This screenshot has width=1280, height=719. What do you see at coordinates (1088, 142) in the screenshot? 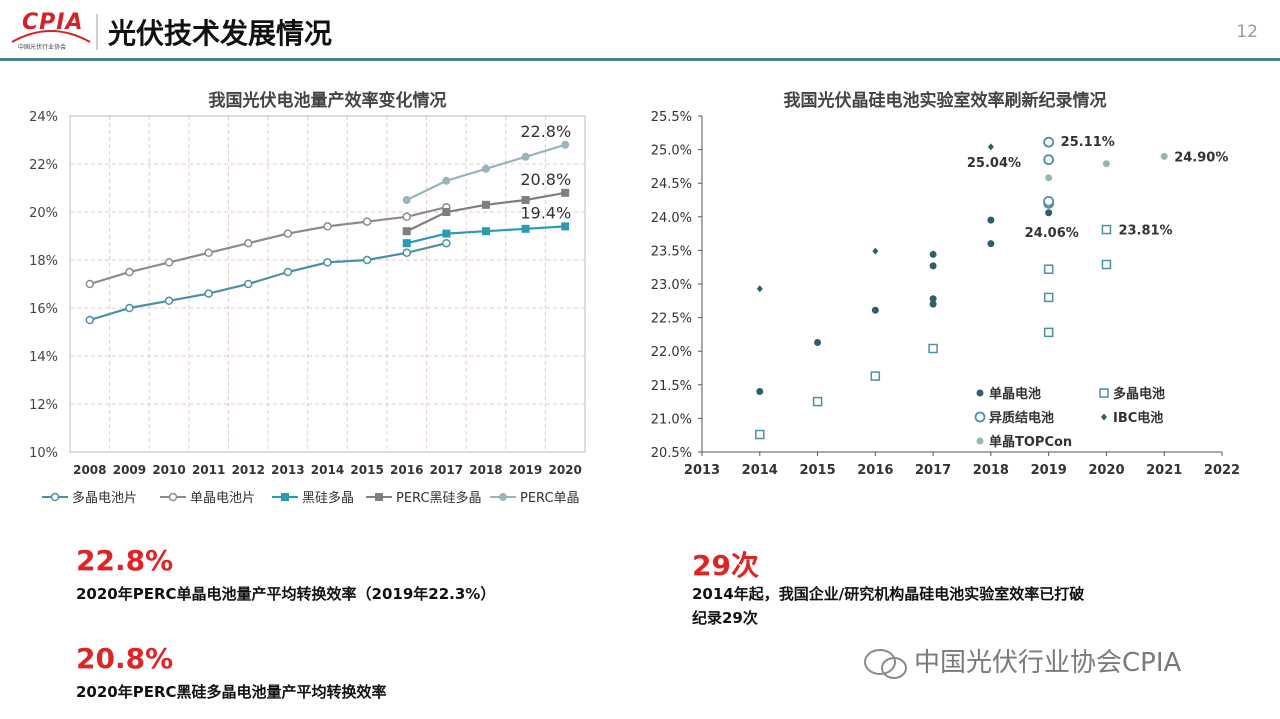
I see `chart2-annotation: 25.11%` at bounding box center [1088, 142].